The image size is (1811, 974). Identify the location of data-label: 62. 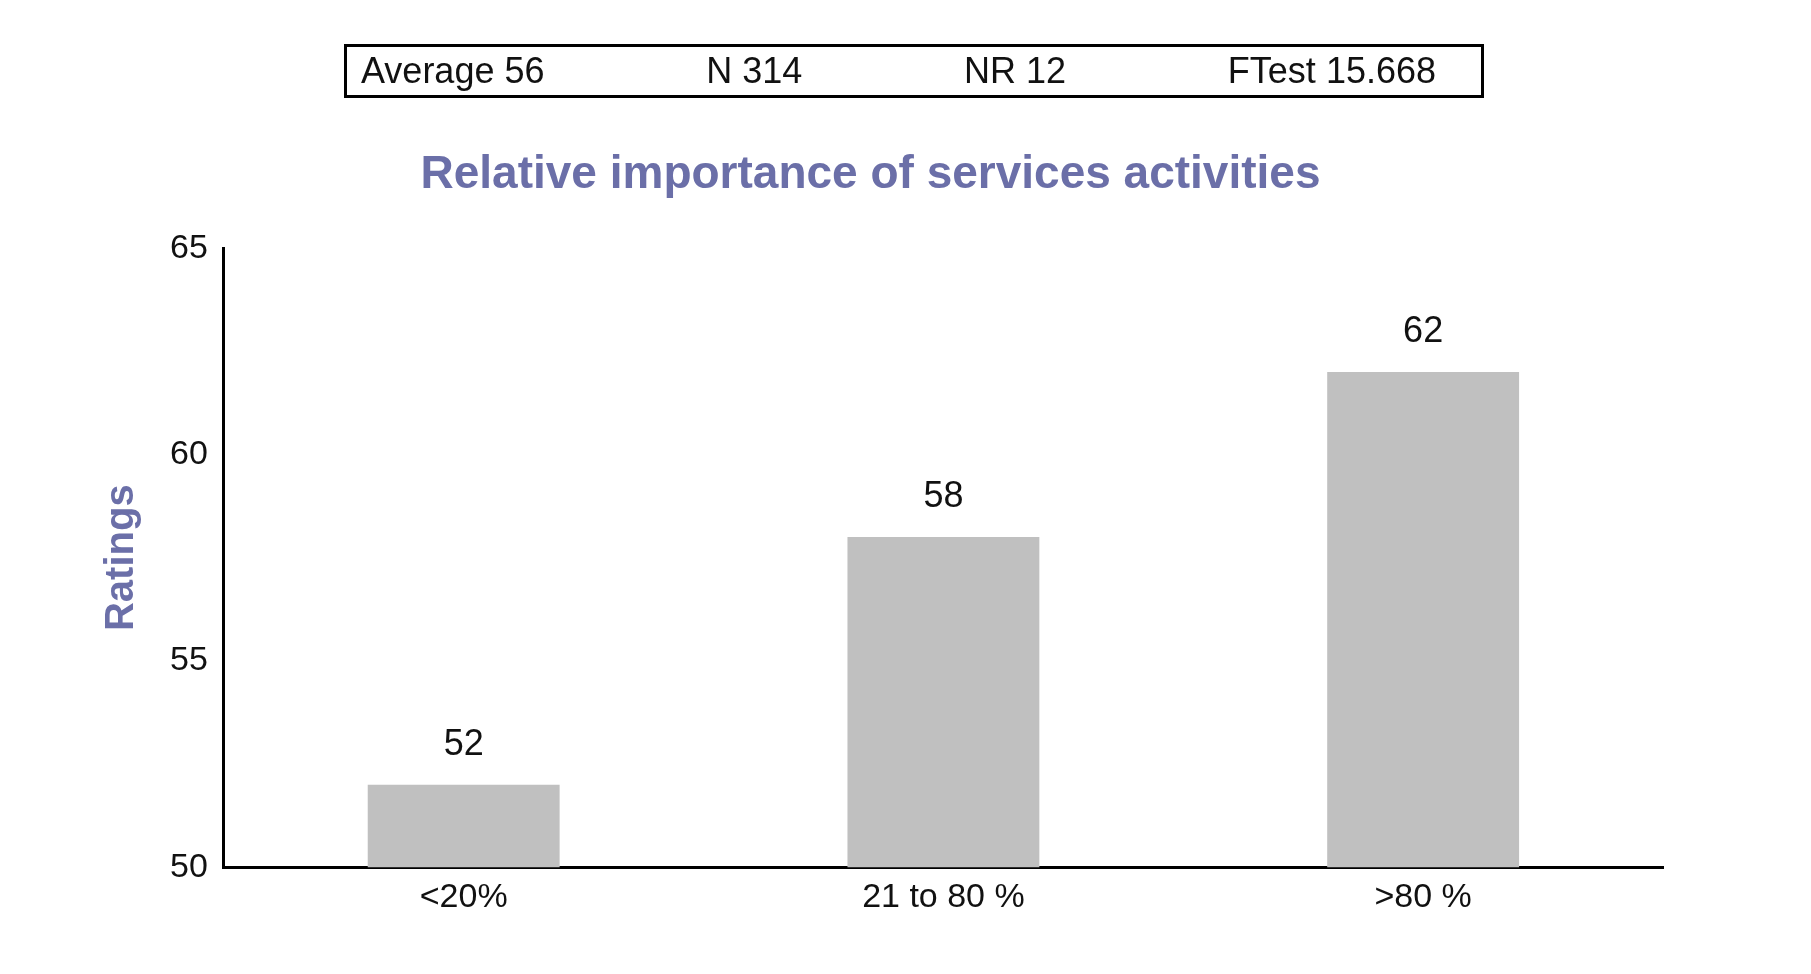
(1423, 329).